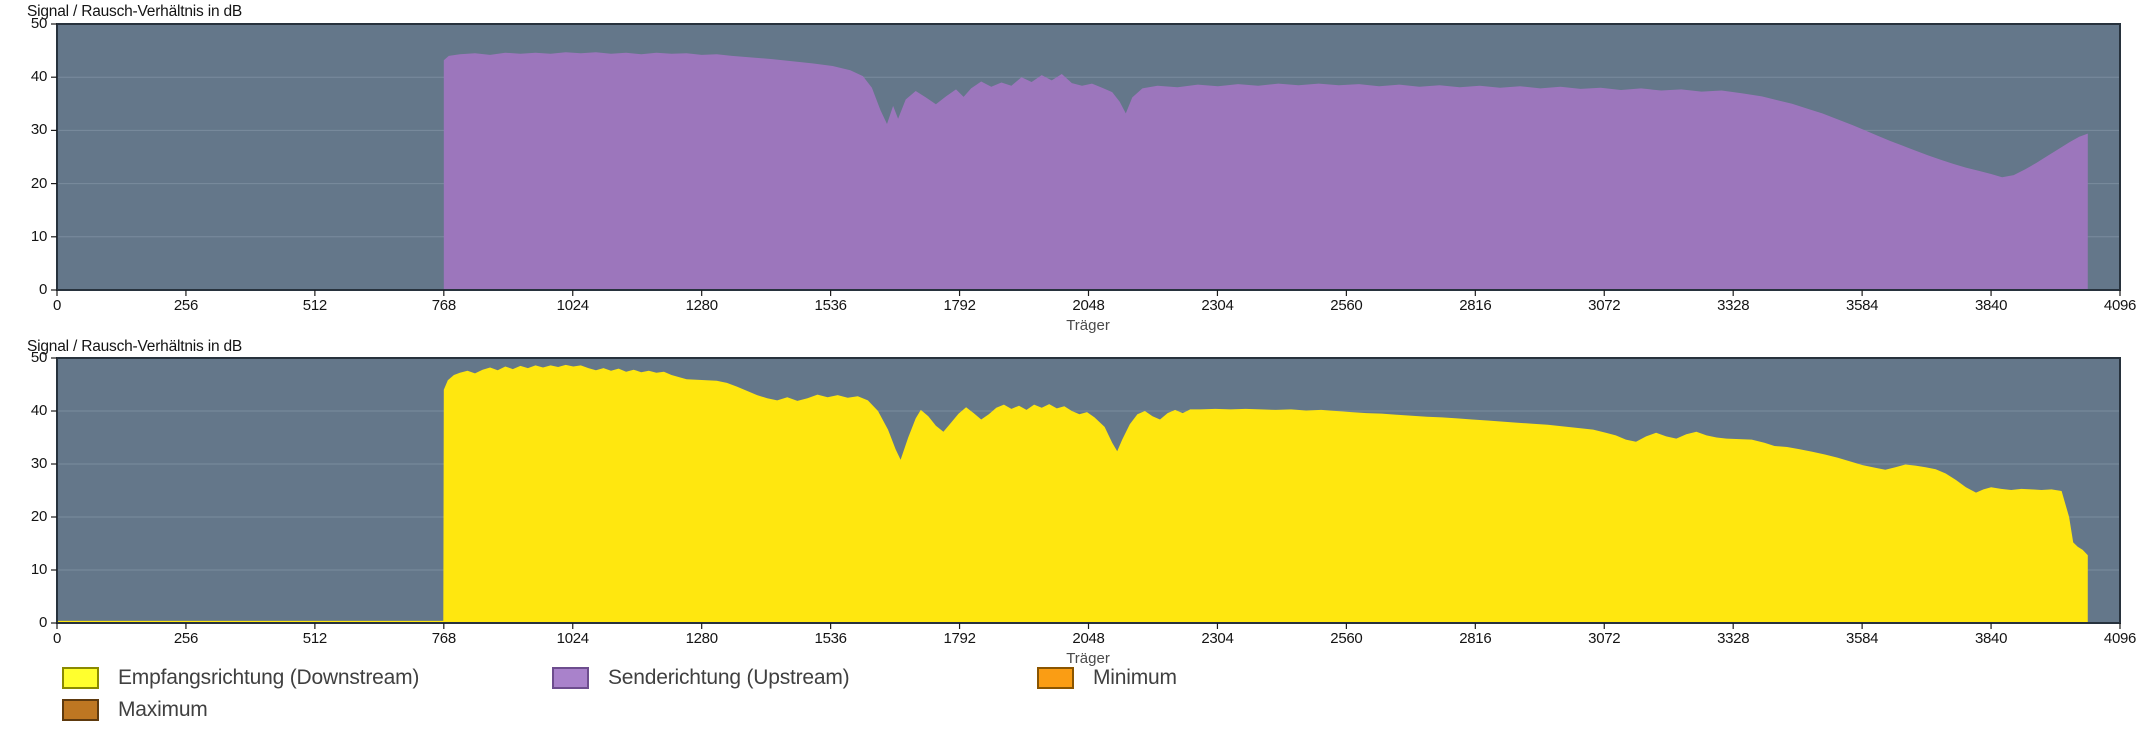 The image size is (2155, 746). Describe the element at coordinates (135, 11) in the screenshot. I see `upstream-chart-title: Signal / Rausch-Verhältnis in dB` at that location.